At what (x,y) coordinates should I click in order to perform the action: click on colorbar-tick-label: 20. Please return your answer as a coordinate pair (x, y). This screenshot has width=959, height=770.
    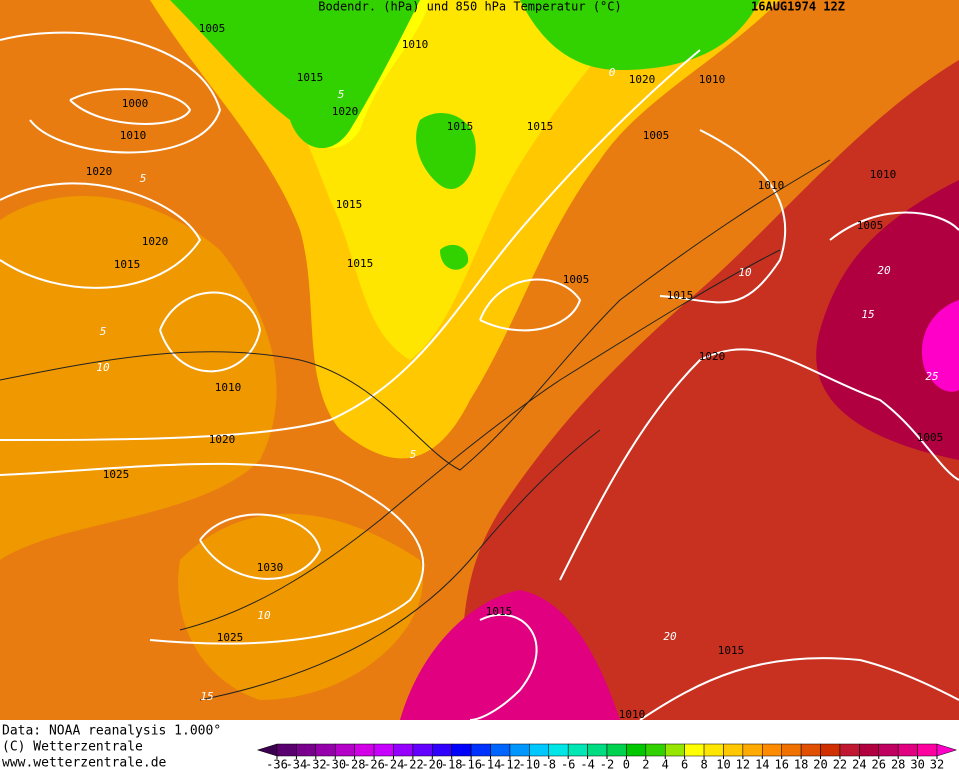
    Looking at the image, I should click on (820, 764).